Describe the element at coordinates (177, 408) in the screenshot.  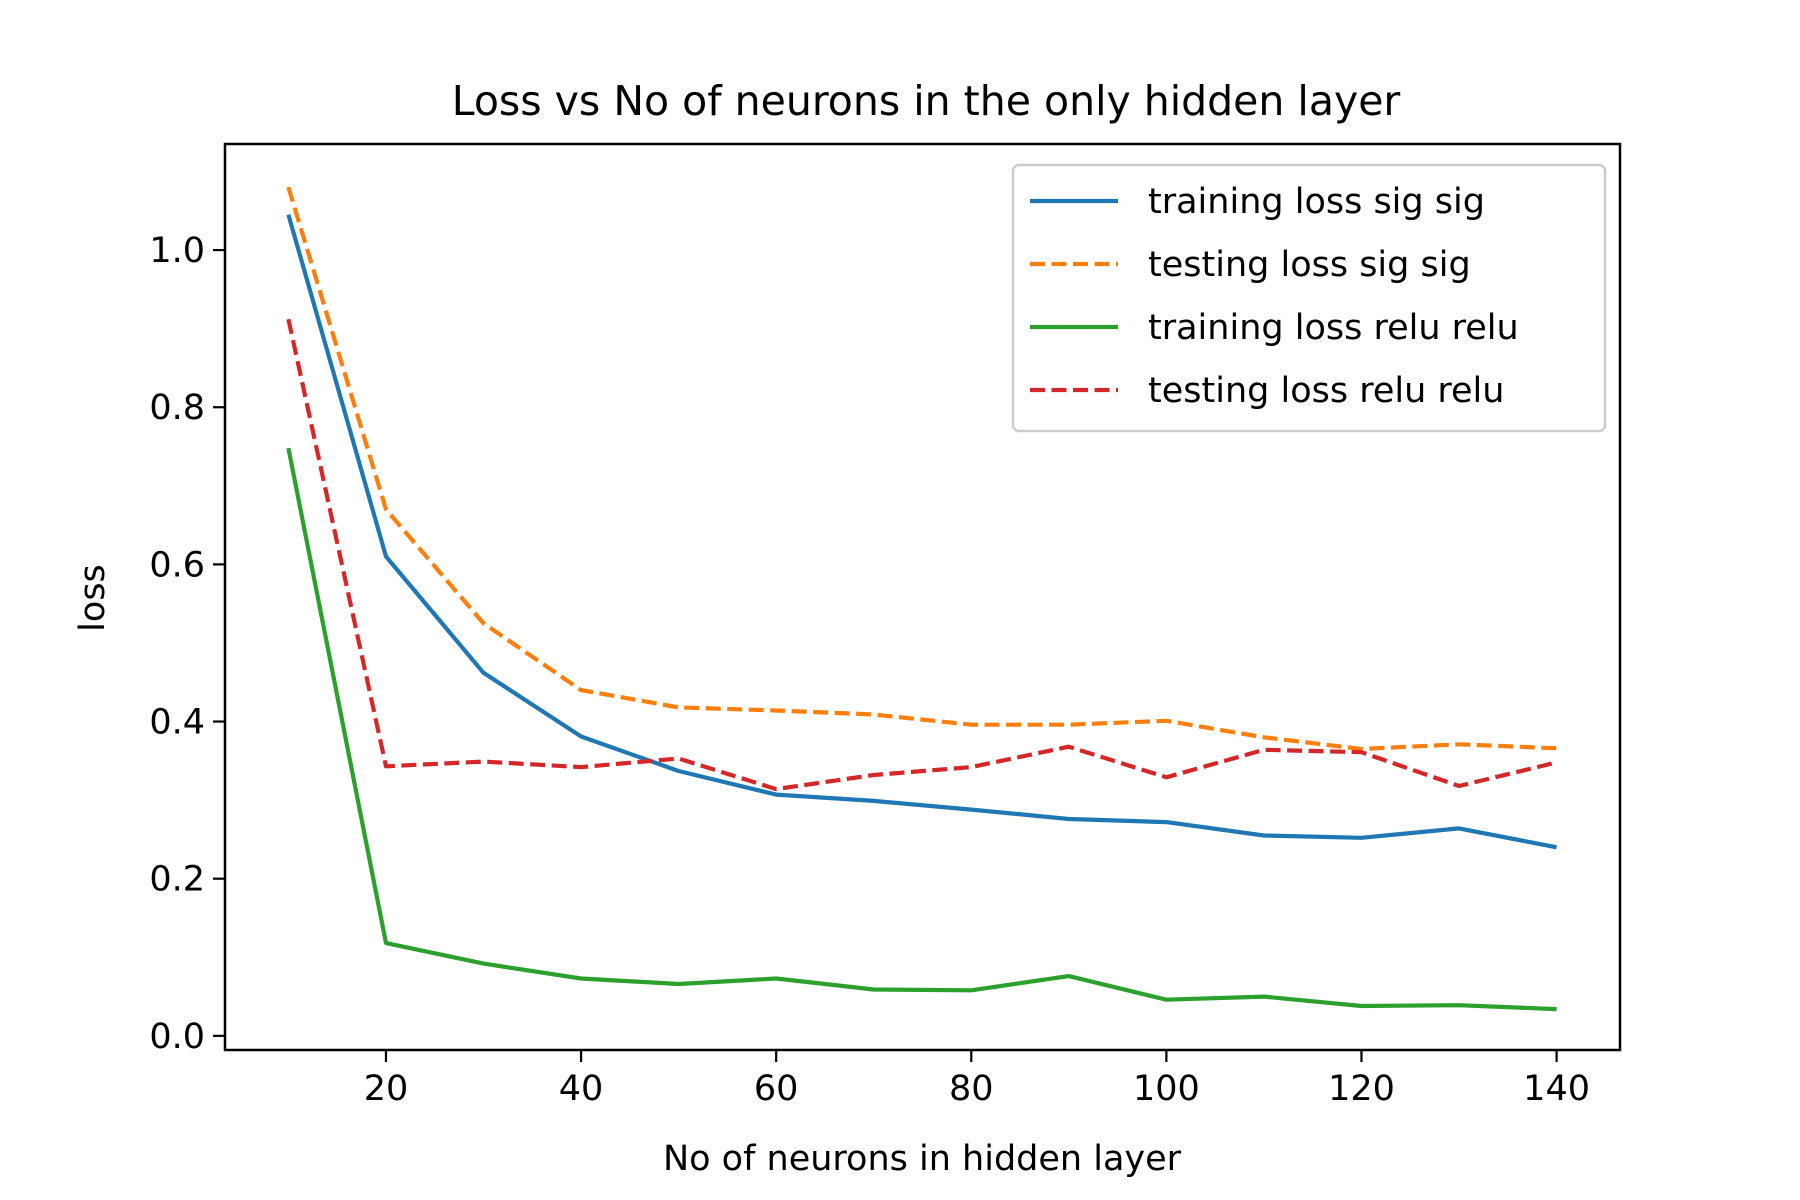
I see `y-tick-label: 0.8` at that location.